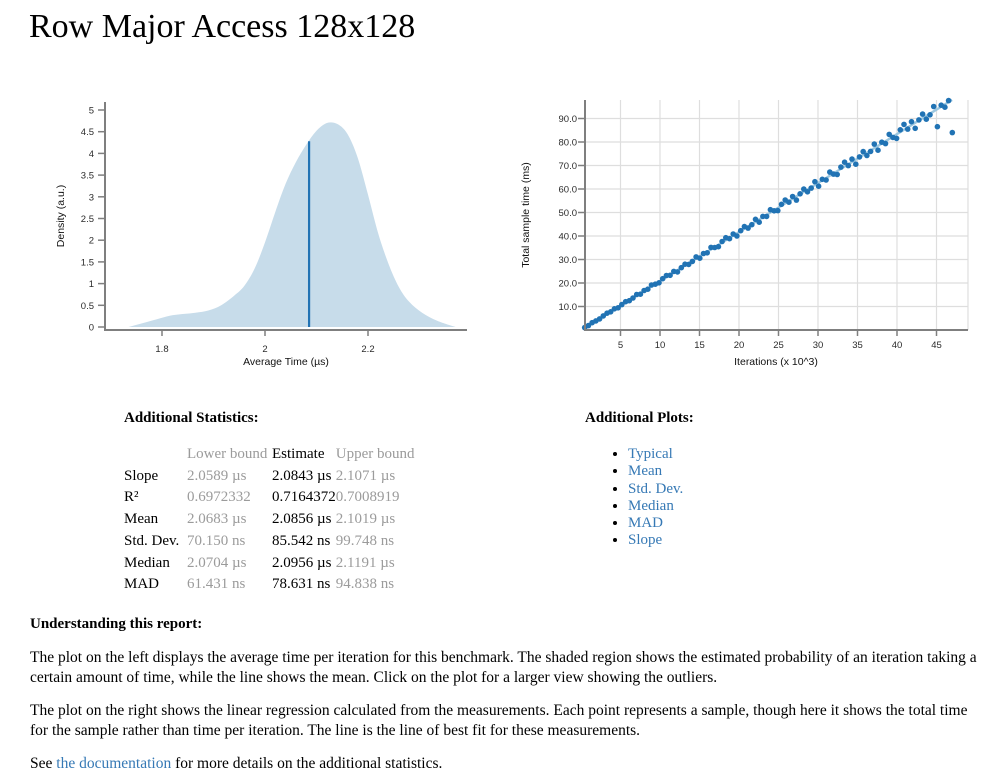 The image size is (998, 773). Describe the element at coordinates (217, 475) in the screenshot. I see `lower-bound-value: 2.0589 µs` at that location.